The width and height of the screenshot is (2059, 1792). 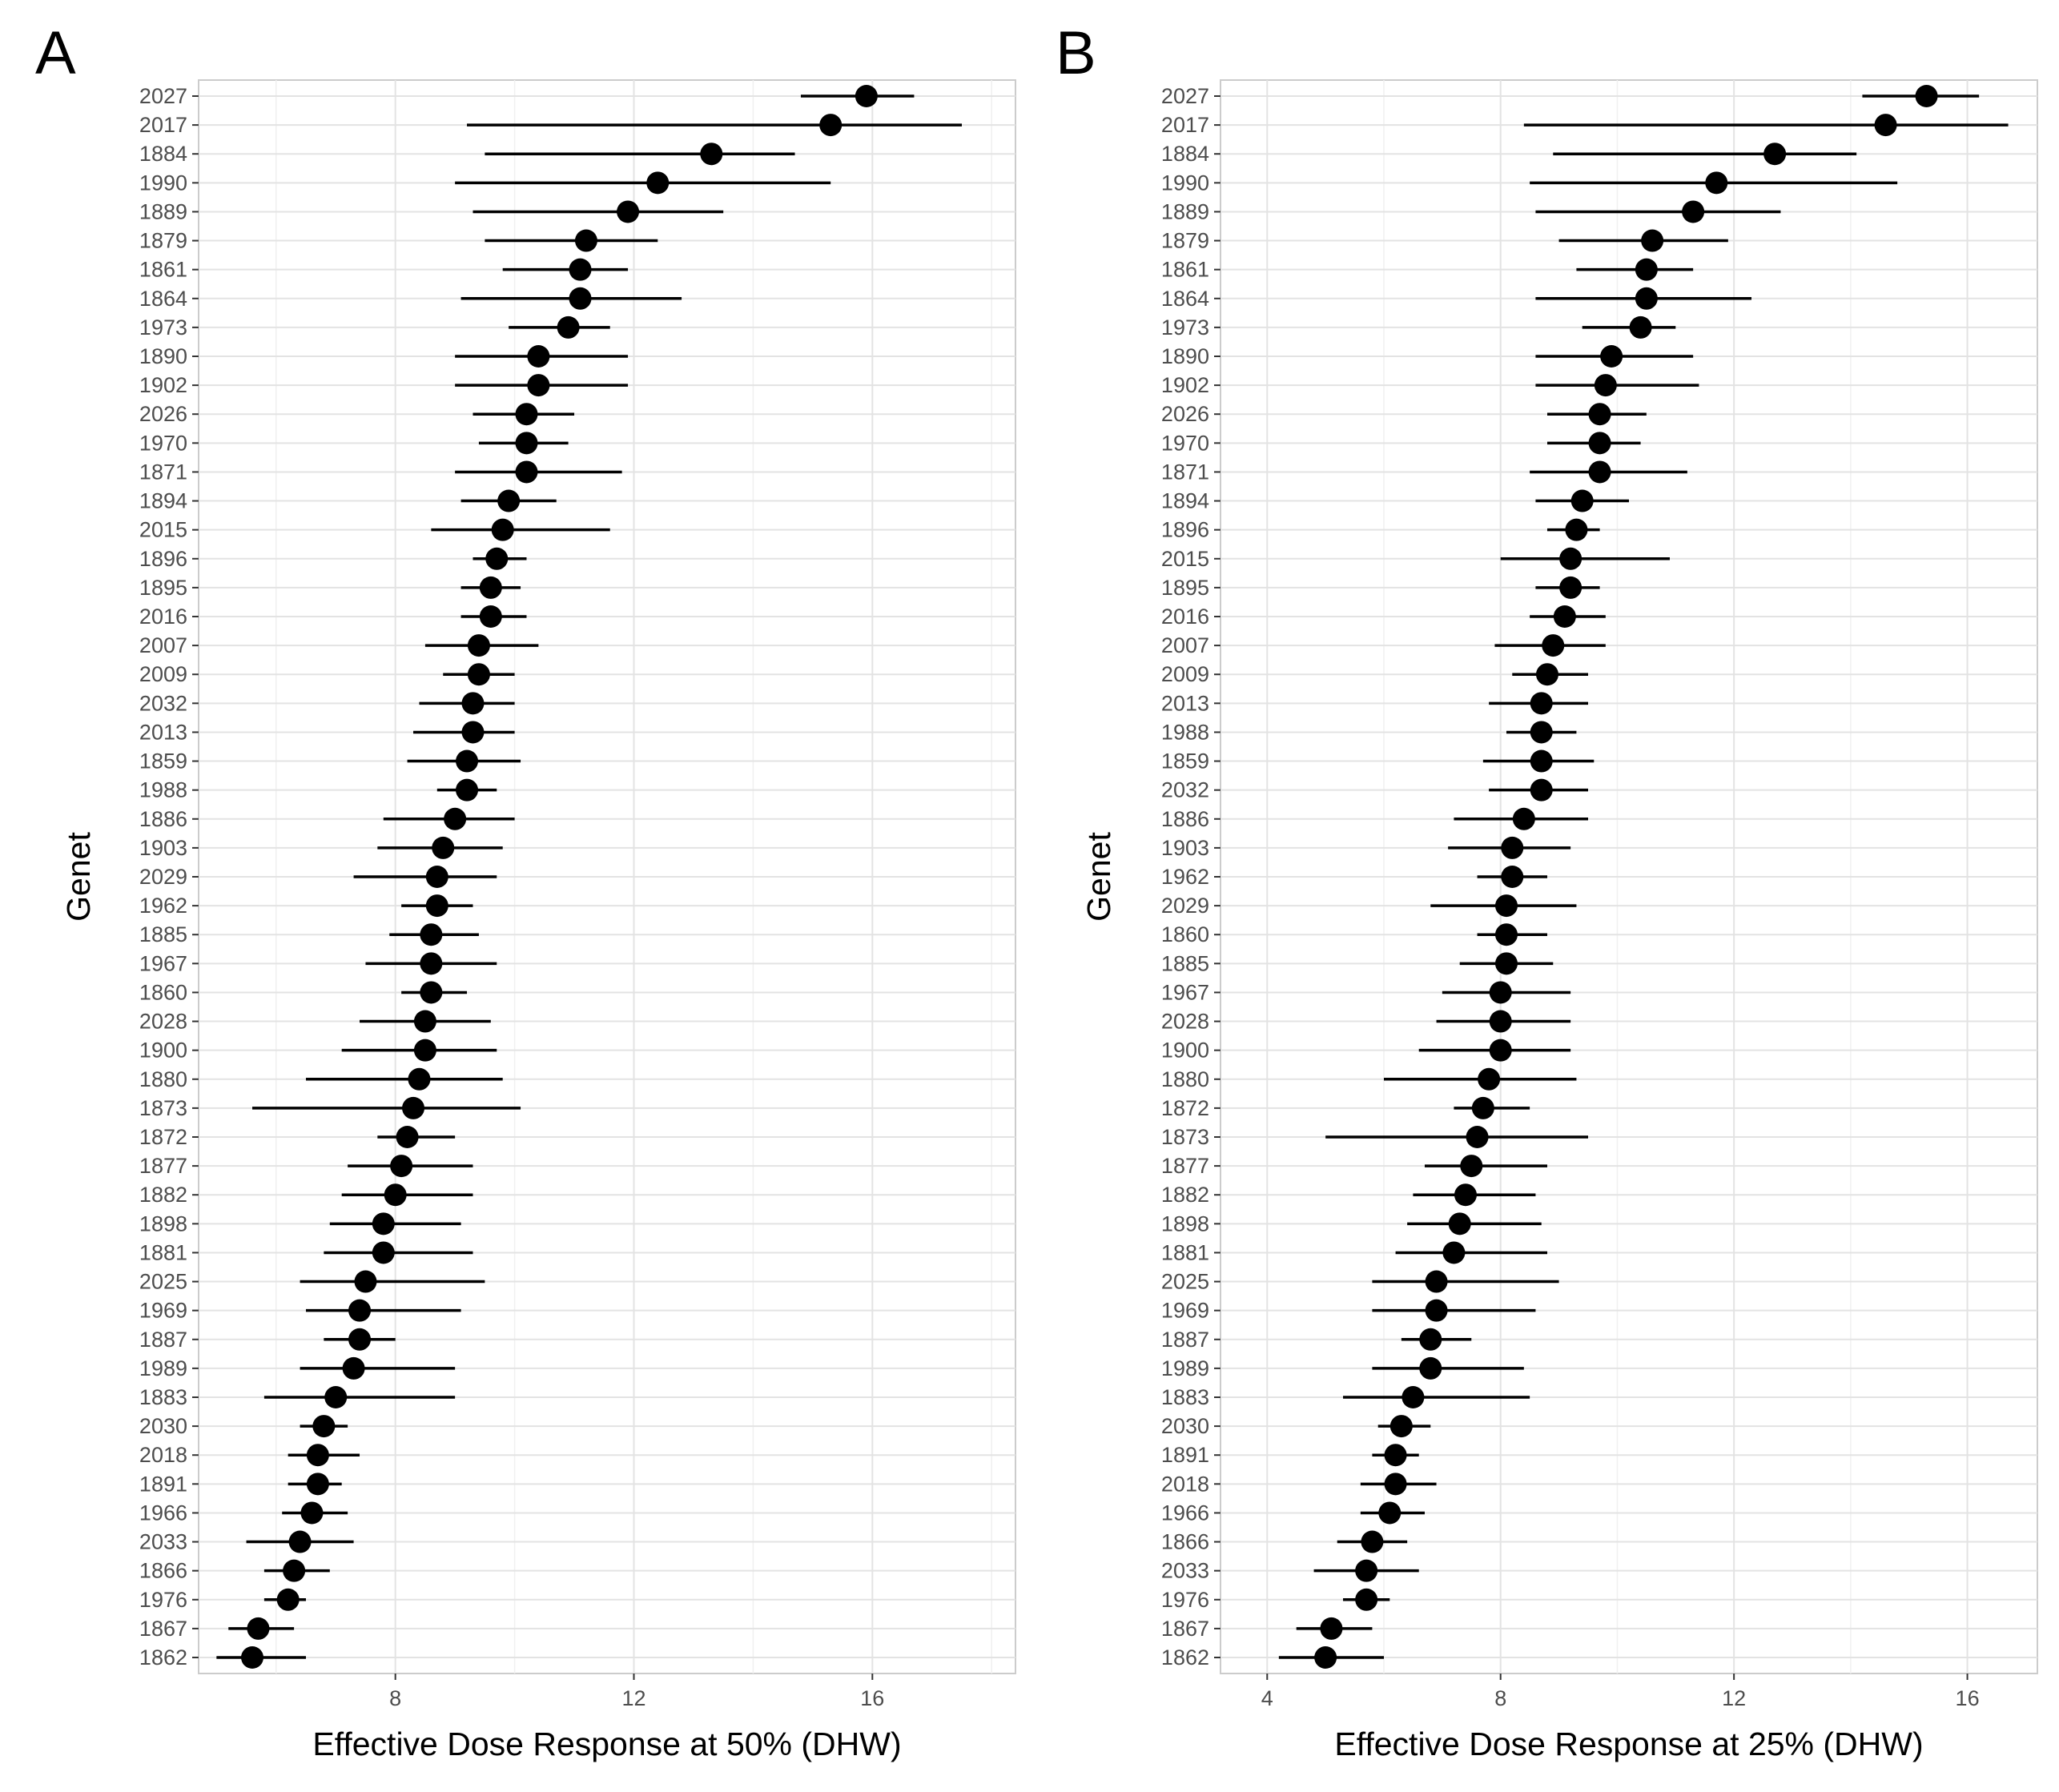 I want to click on y-tick-label: 1976, so click(x=1185, y=1600).